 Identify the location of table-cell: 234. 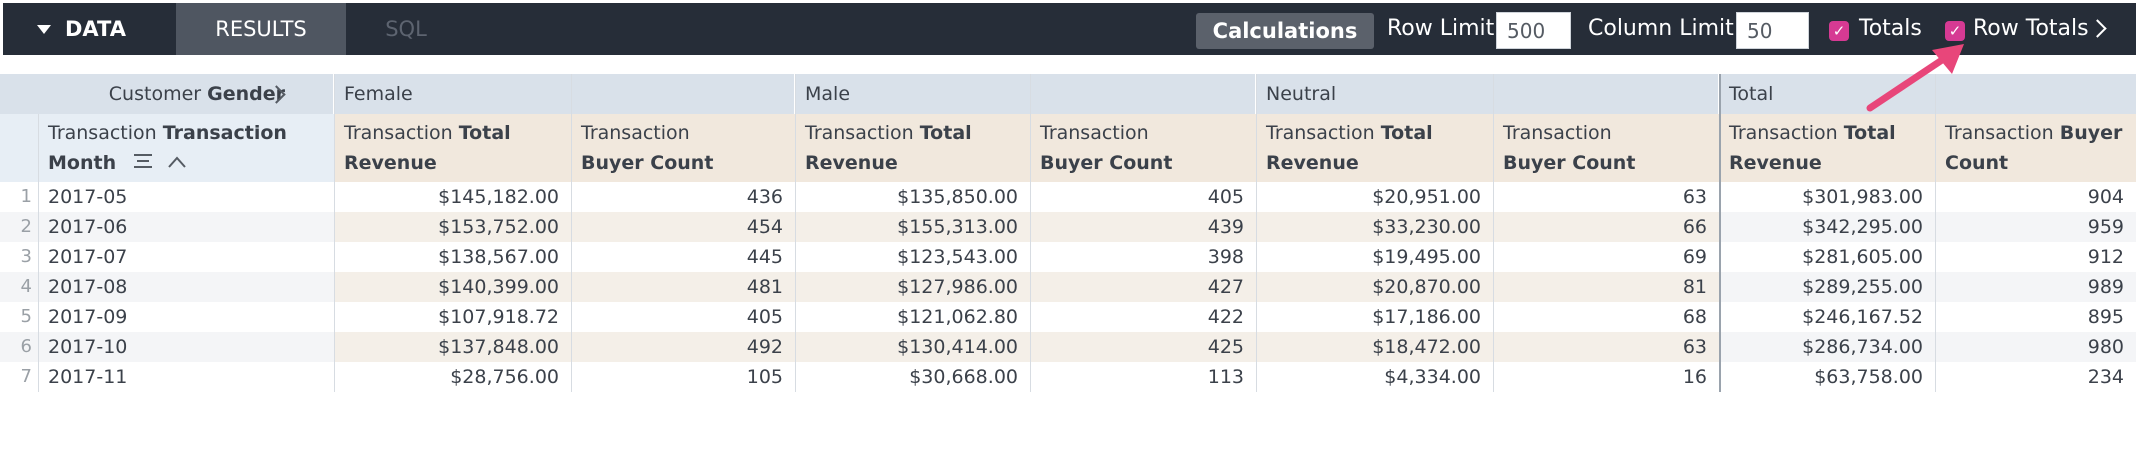
(2035, 377).